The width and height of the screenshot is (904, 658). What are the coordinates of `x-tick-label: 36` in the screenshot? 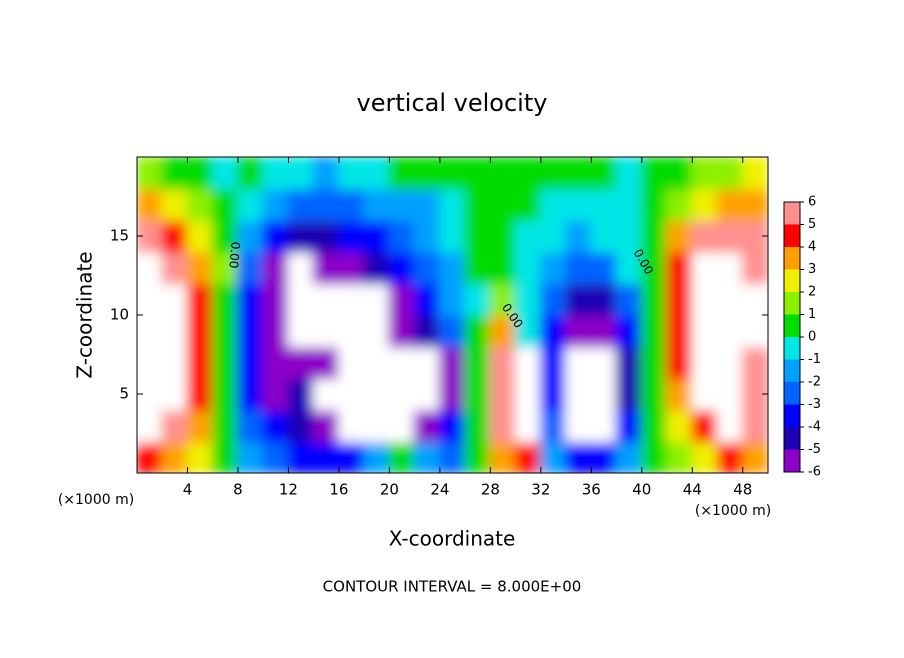 It's located at (591, 490).